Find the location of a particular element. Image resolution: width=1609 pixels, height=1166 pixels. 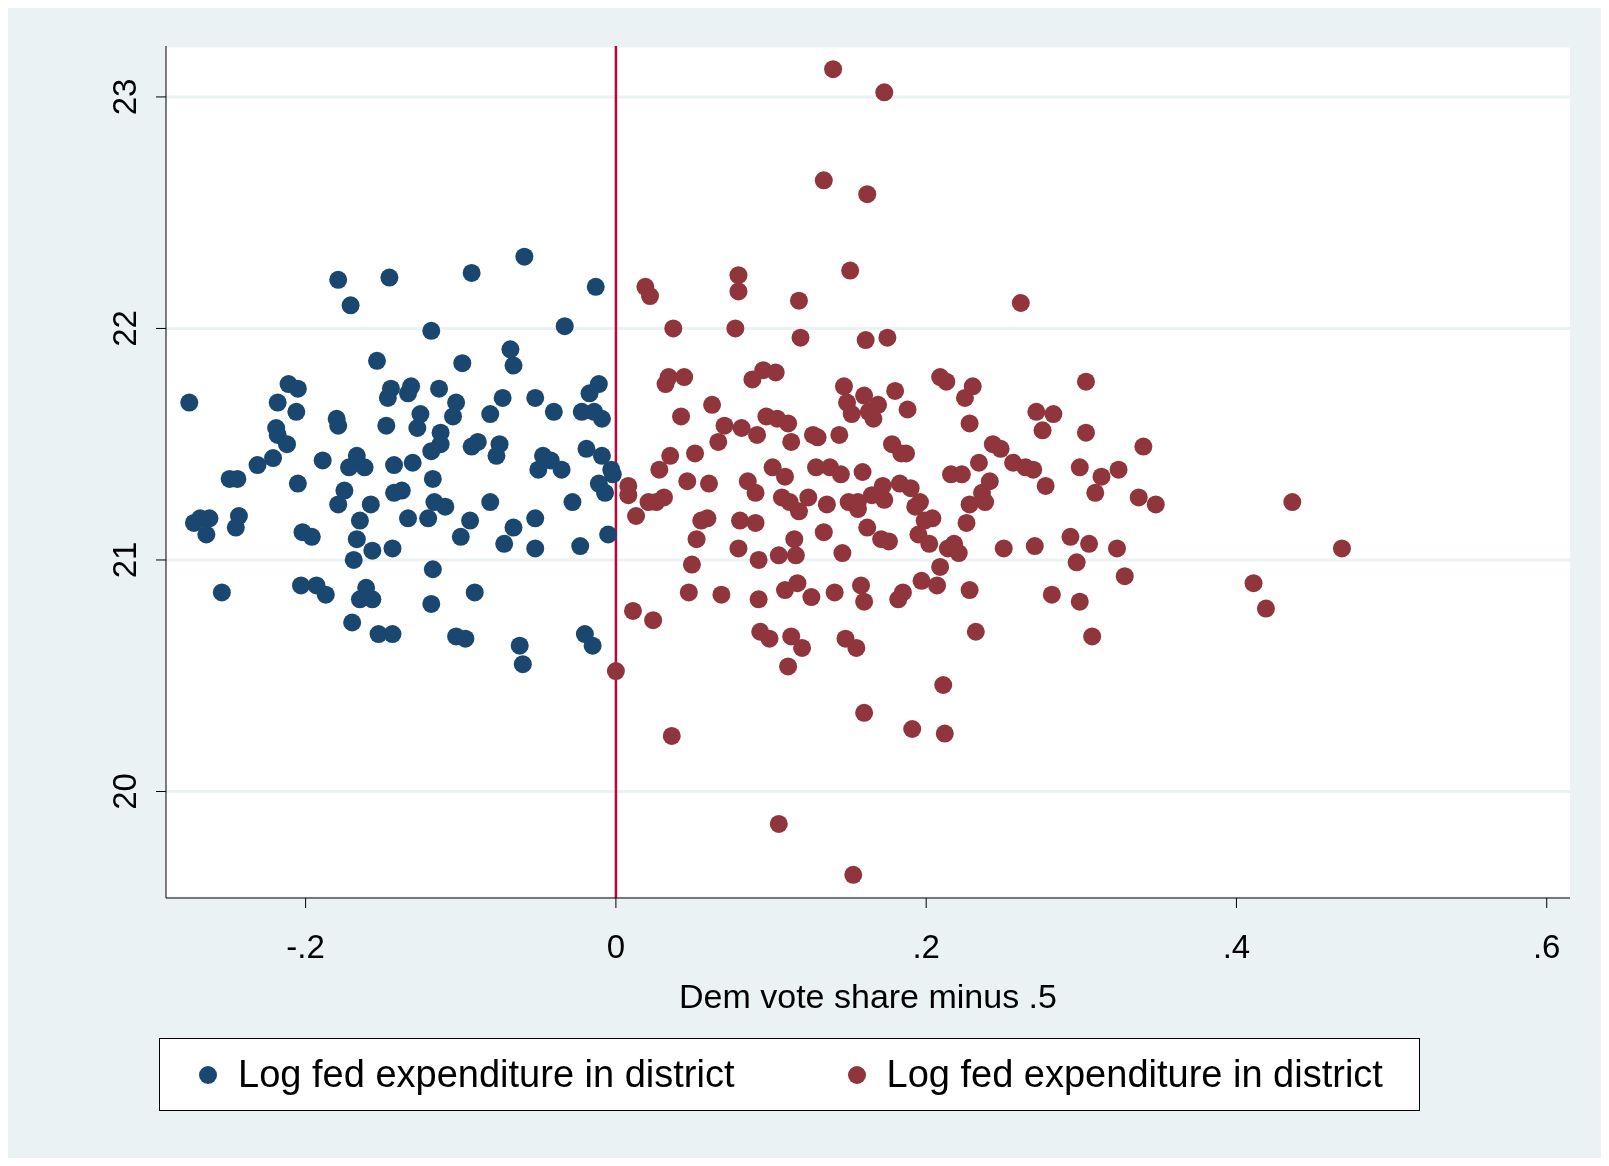

y-tick-label: 20 is located at coordinates (124, 791).